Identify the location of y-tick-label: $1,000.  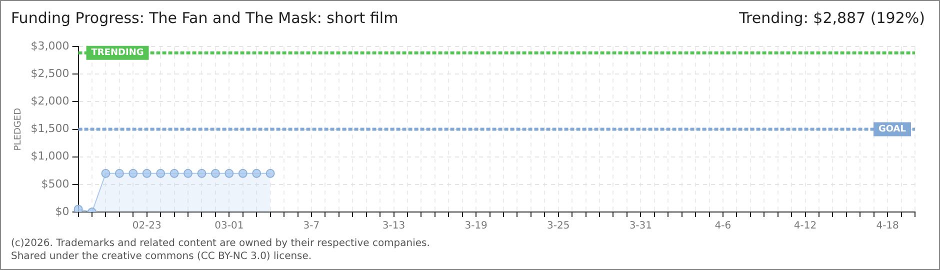
(50, 156).